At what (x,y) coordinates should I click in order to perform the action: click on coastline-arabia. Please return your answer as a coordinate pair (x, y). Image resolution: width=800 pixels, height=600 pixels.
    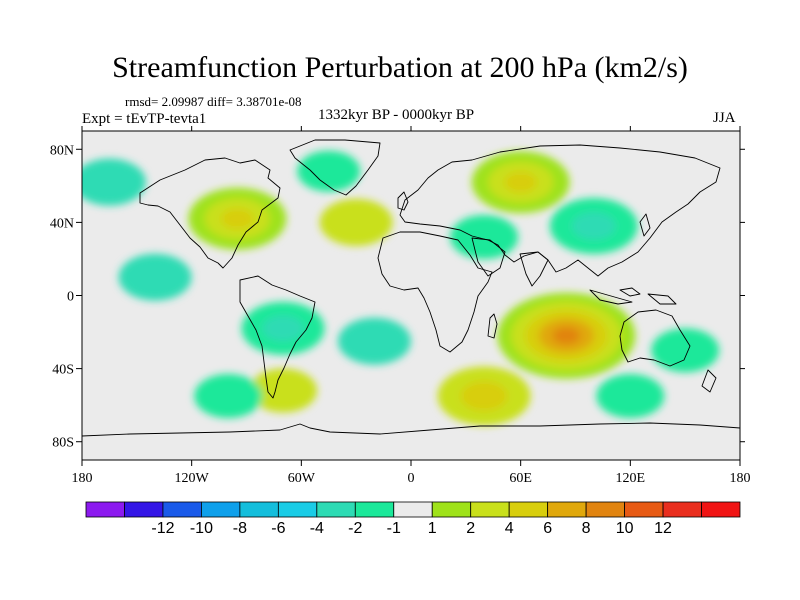
    Looking at the image, I should click on (488, 257).